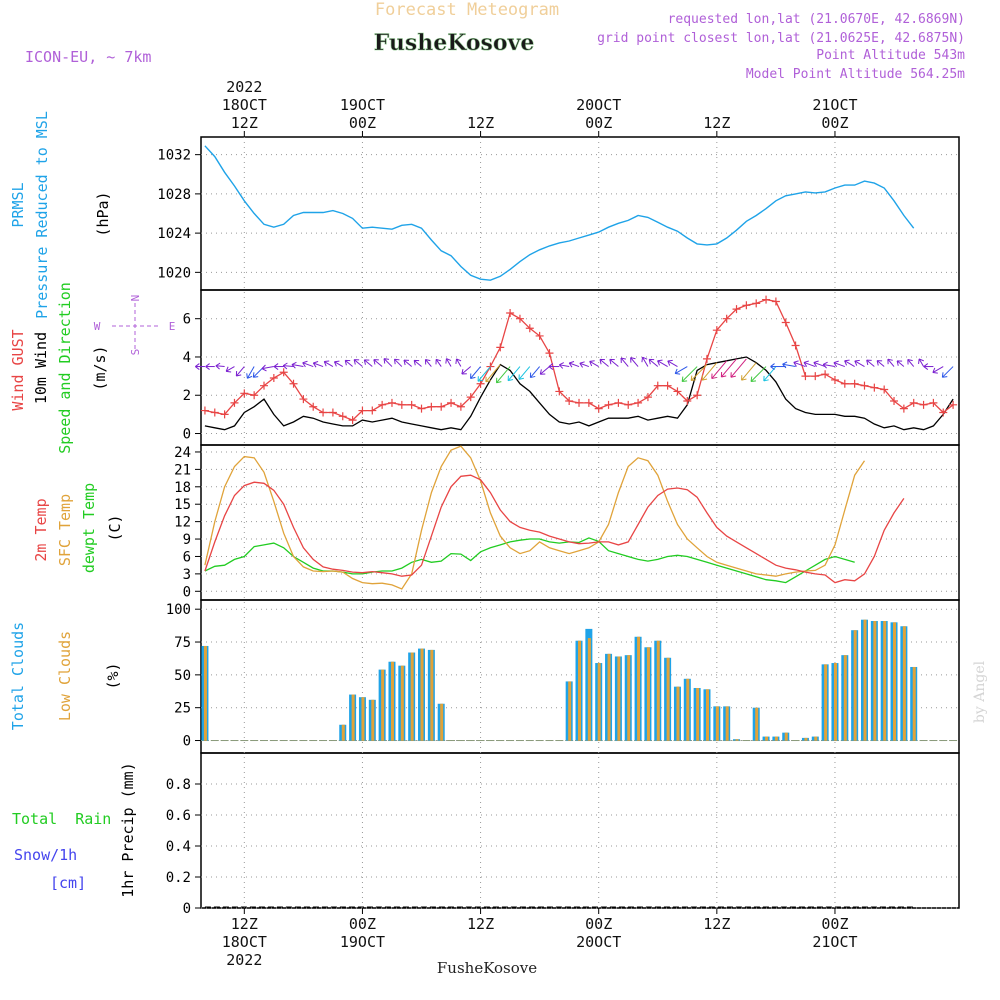 The width and height of the screenshot is (1000, 1000). What do you see at coordinates (182, 523) in the screenshot?
I see `temp-tick-label: 12` at bounding box center [182, 523].